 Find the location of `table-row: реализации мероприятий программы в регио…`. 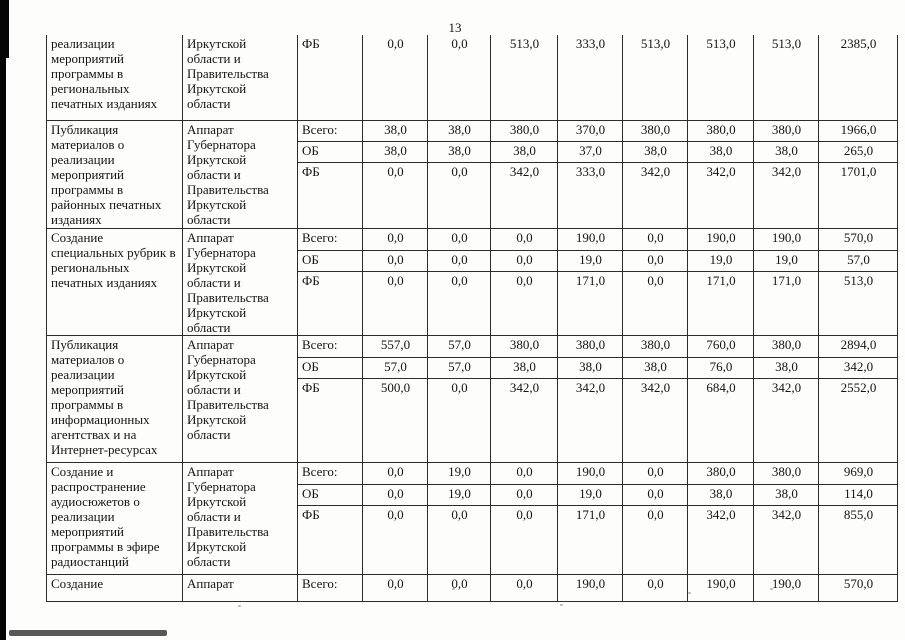

table-row: реализации мероприятий программы в регио… is located at coordinates (472, 78).